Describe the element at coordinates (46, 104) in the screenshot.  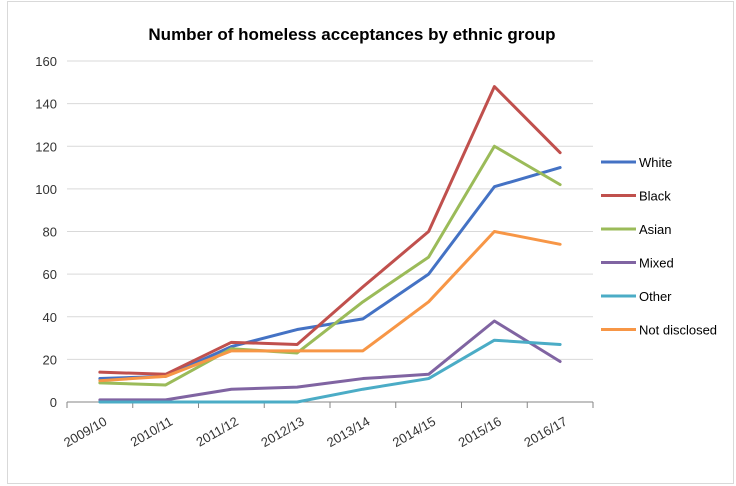
I see `y-tick-label: 140` at that location.